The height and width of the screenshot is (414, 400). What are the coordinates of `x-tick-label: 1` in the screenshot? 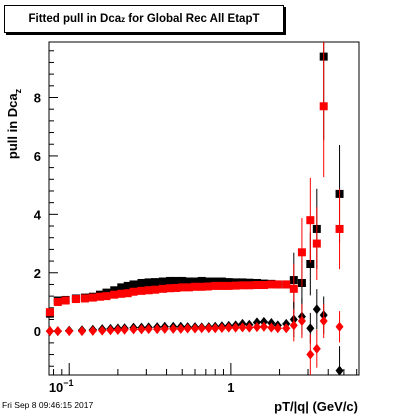 It's located at (230, 387).